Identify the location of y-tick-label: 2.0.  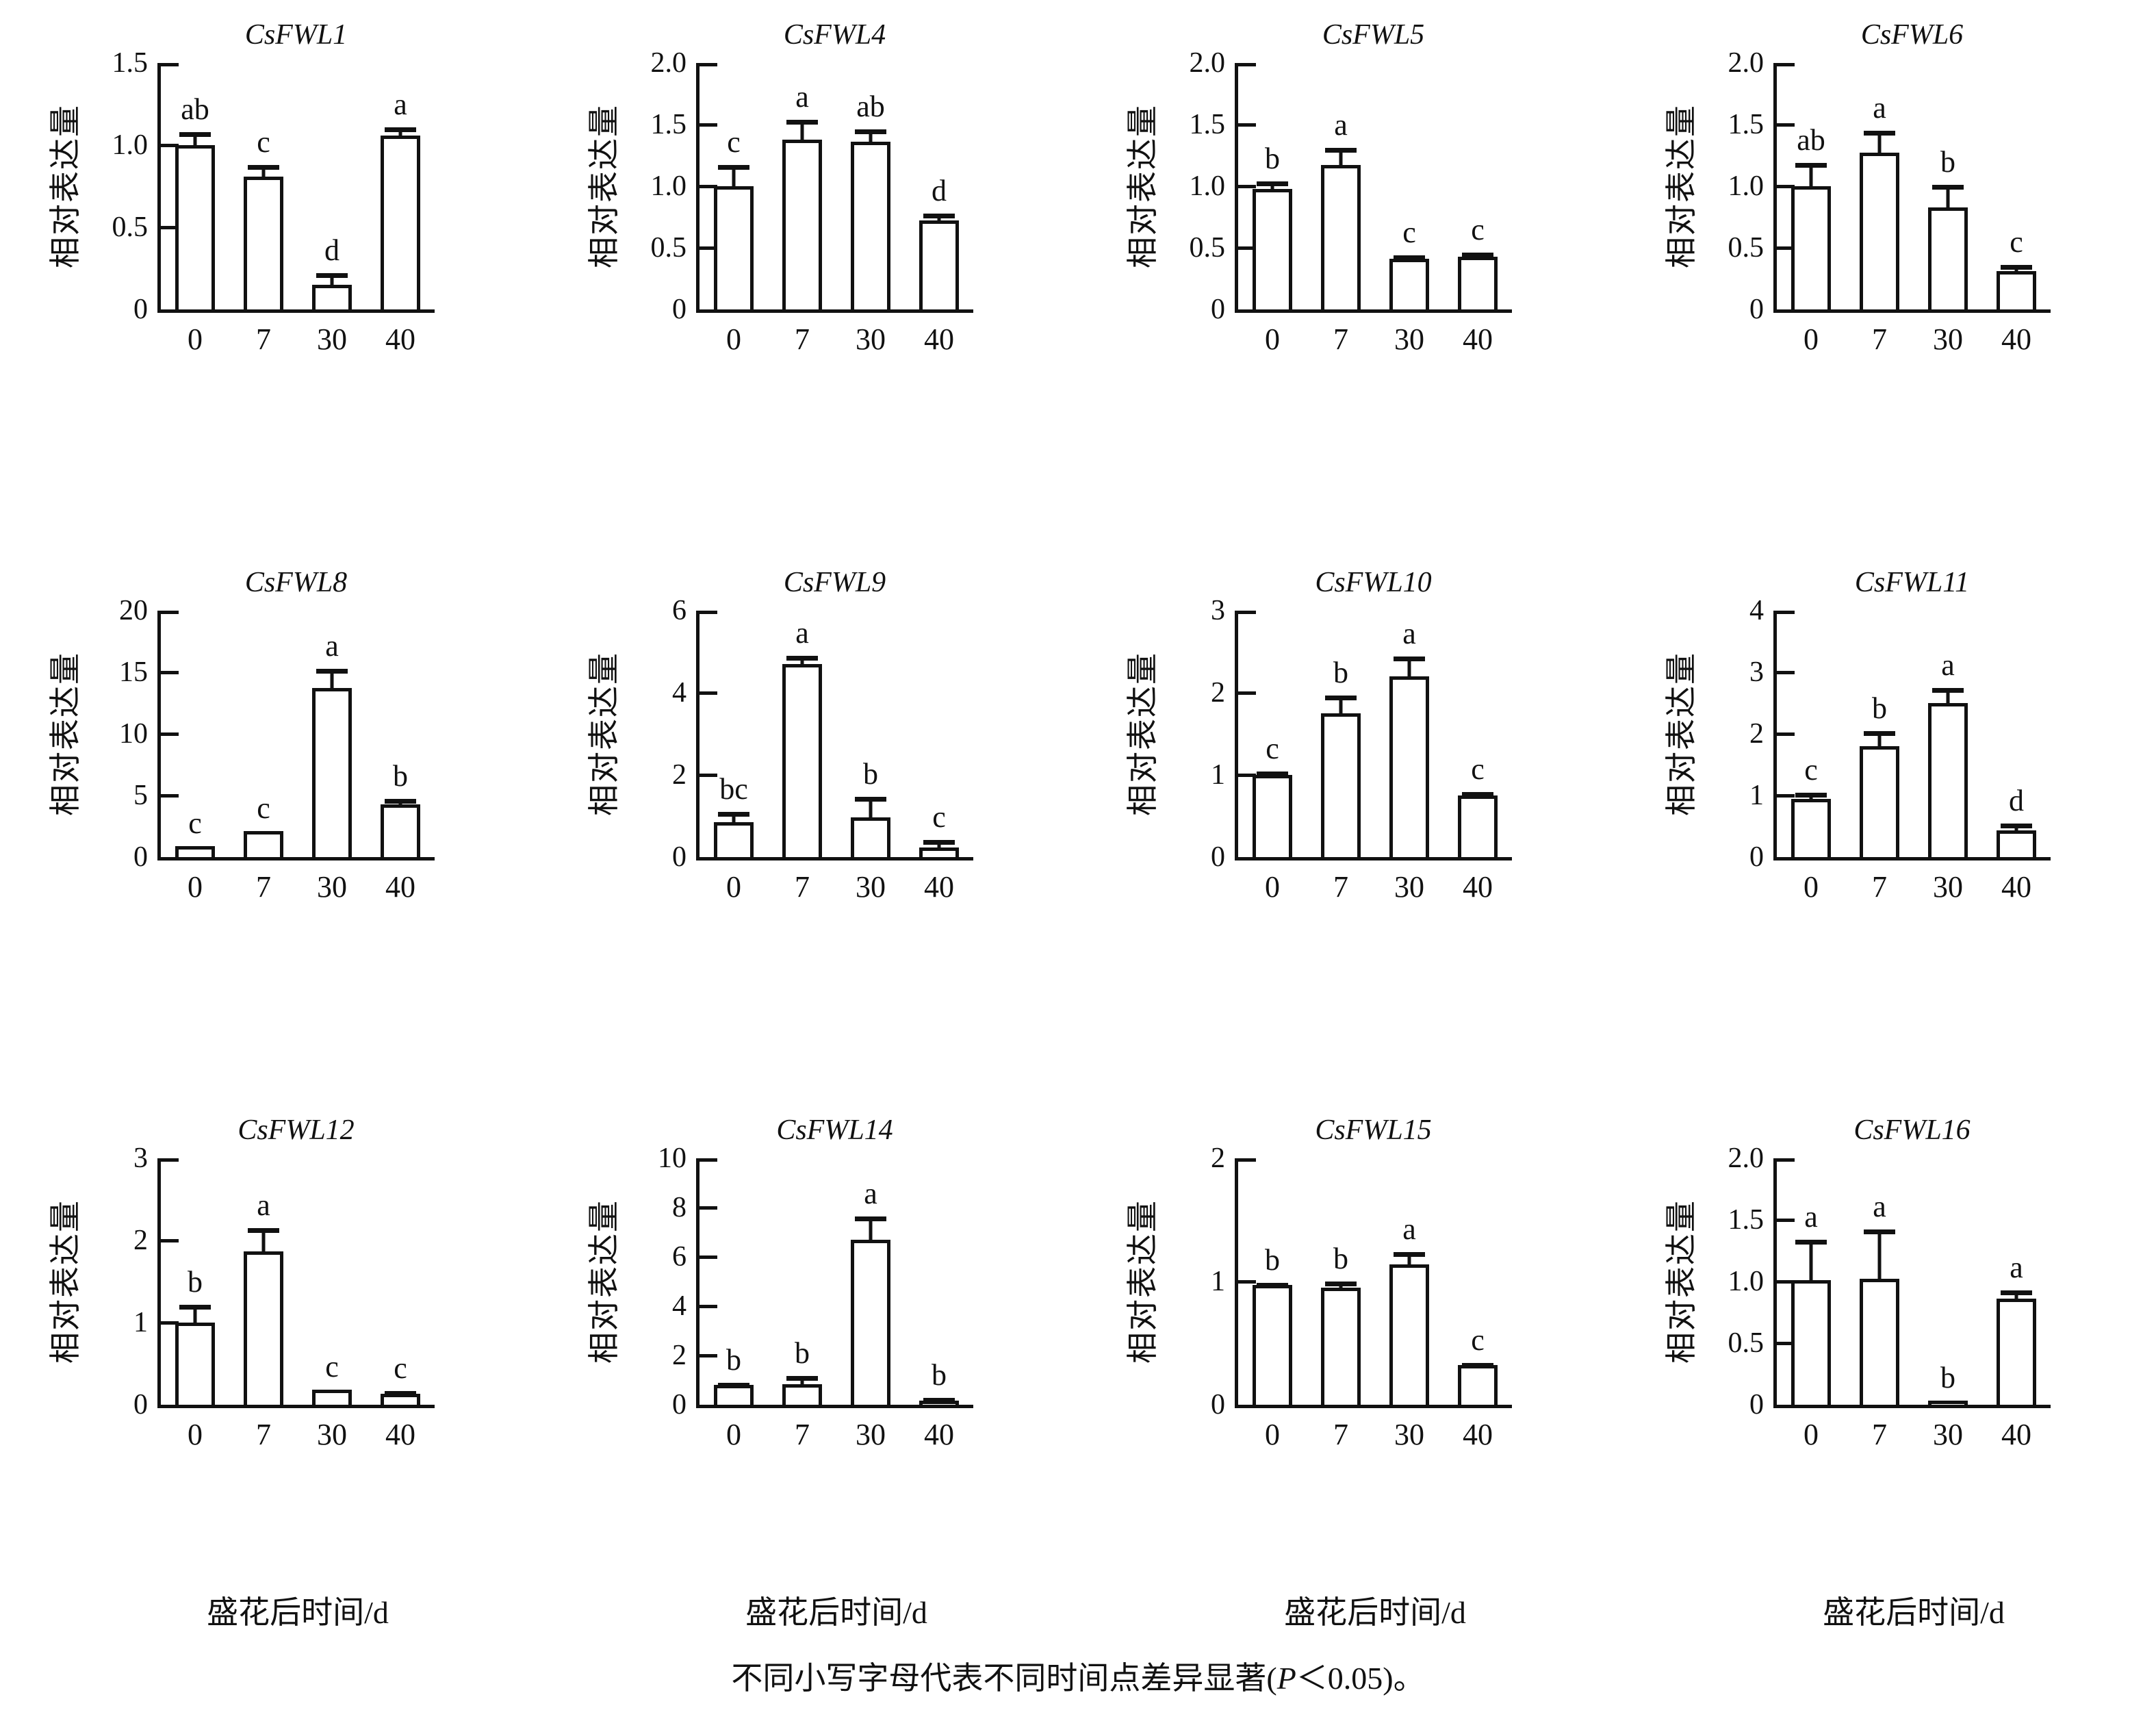
(1207, 63).